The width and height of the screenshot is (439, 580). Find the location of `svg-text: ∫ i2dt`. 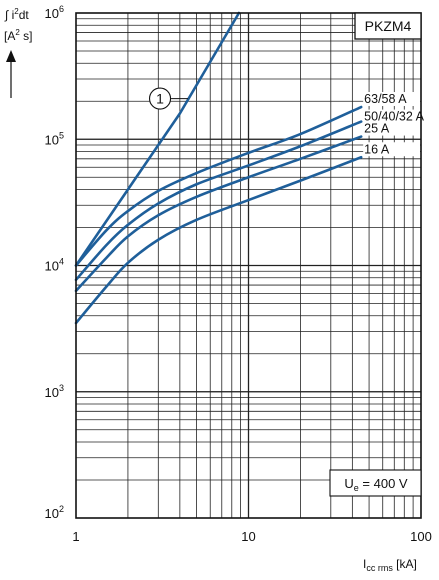

svg-text: ∫ i2dt is located at coordinates (16, 14).